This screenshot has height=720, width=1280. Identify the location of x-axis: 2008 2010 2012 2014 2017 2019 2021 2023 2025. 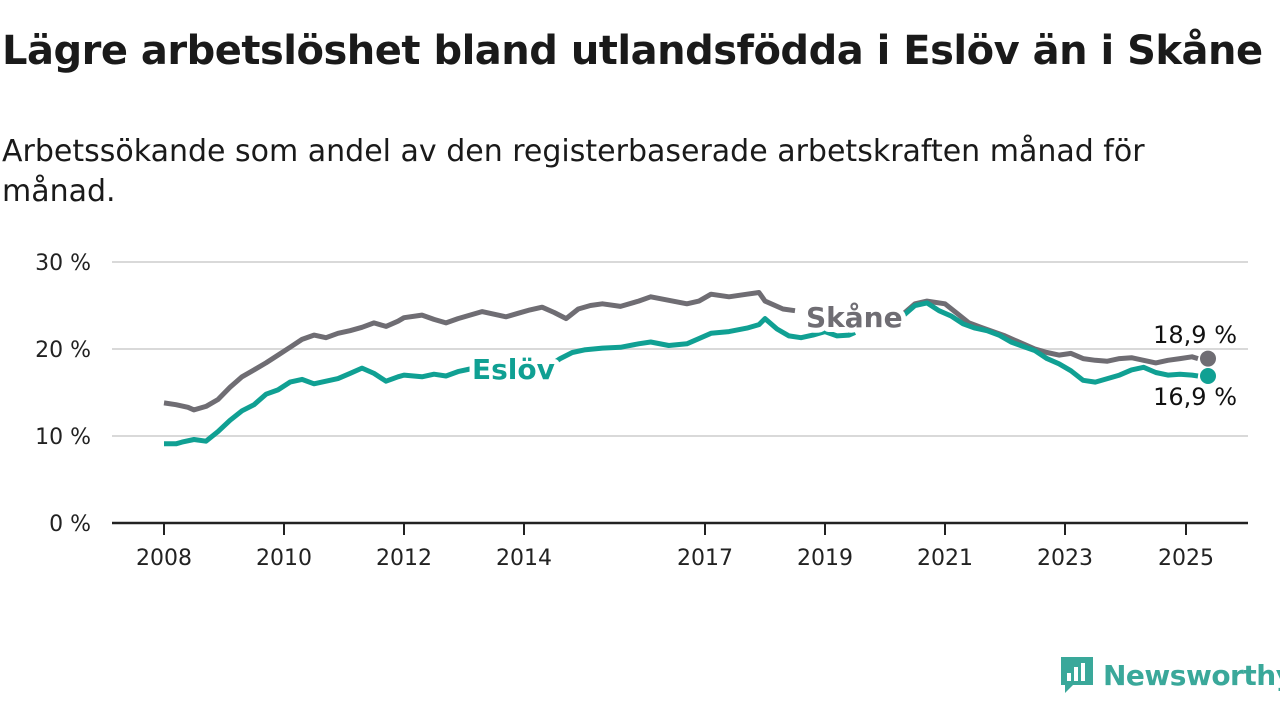
(680, 546).